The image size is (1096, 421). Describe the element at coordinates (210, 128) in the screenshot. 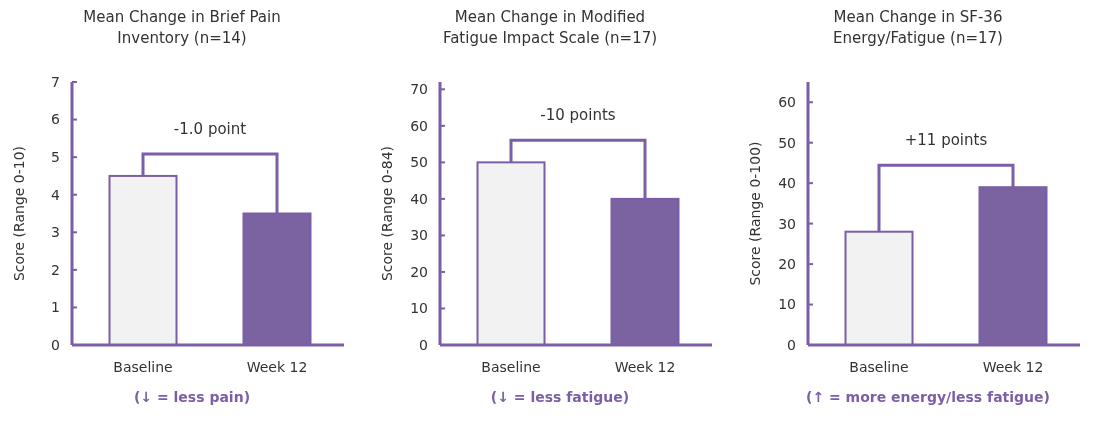

I see `annotation: -1.0 point` at that location.